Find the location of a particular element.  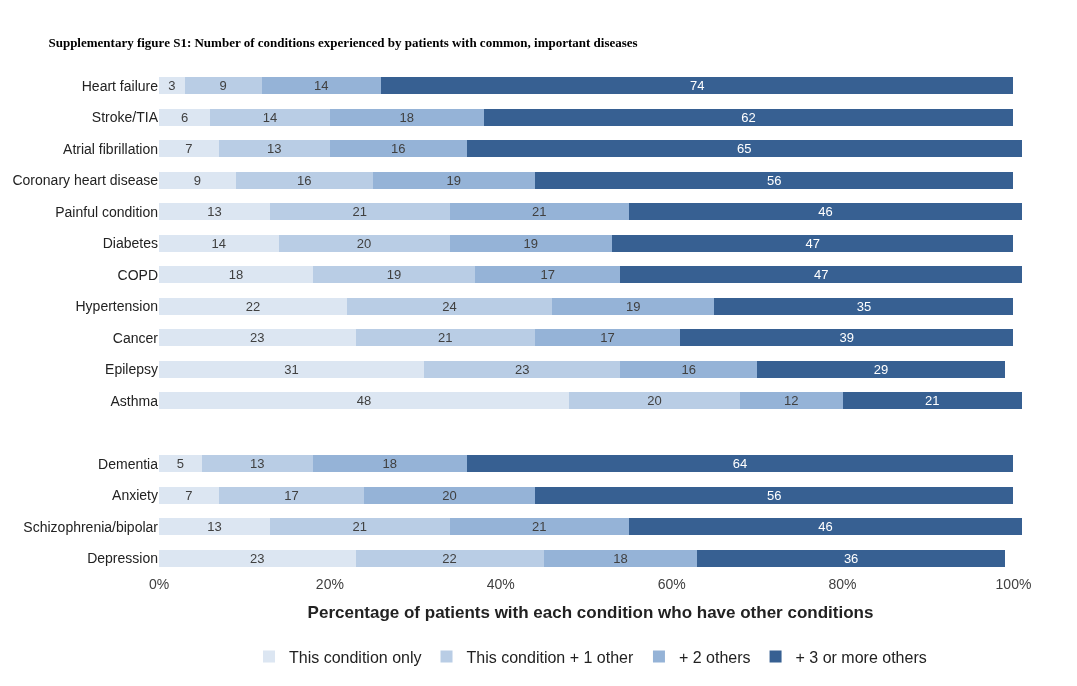

x-tick-label: 80% is located at coordinates (842, 584).